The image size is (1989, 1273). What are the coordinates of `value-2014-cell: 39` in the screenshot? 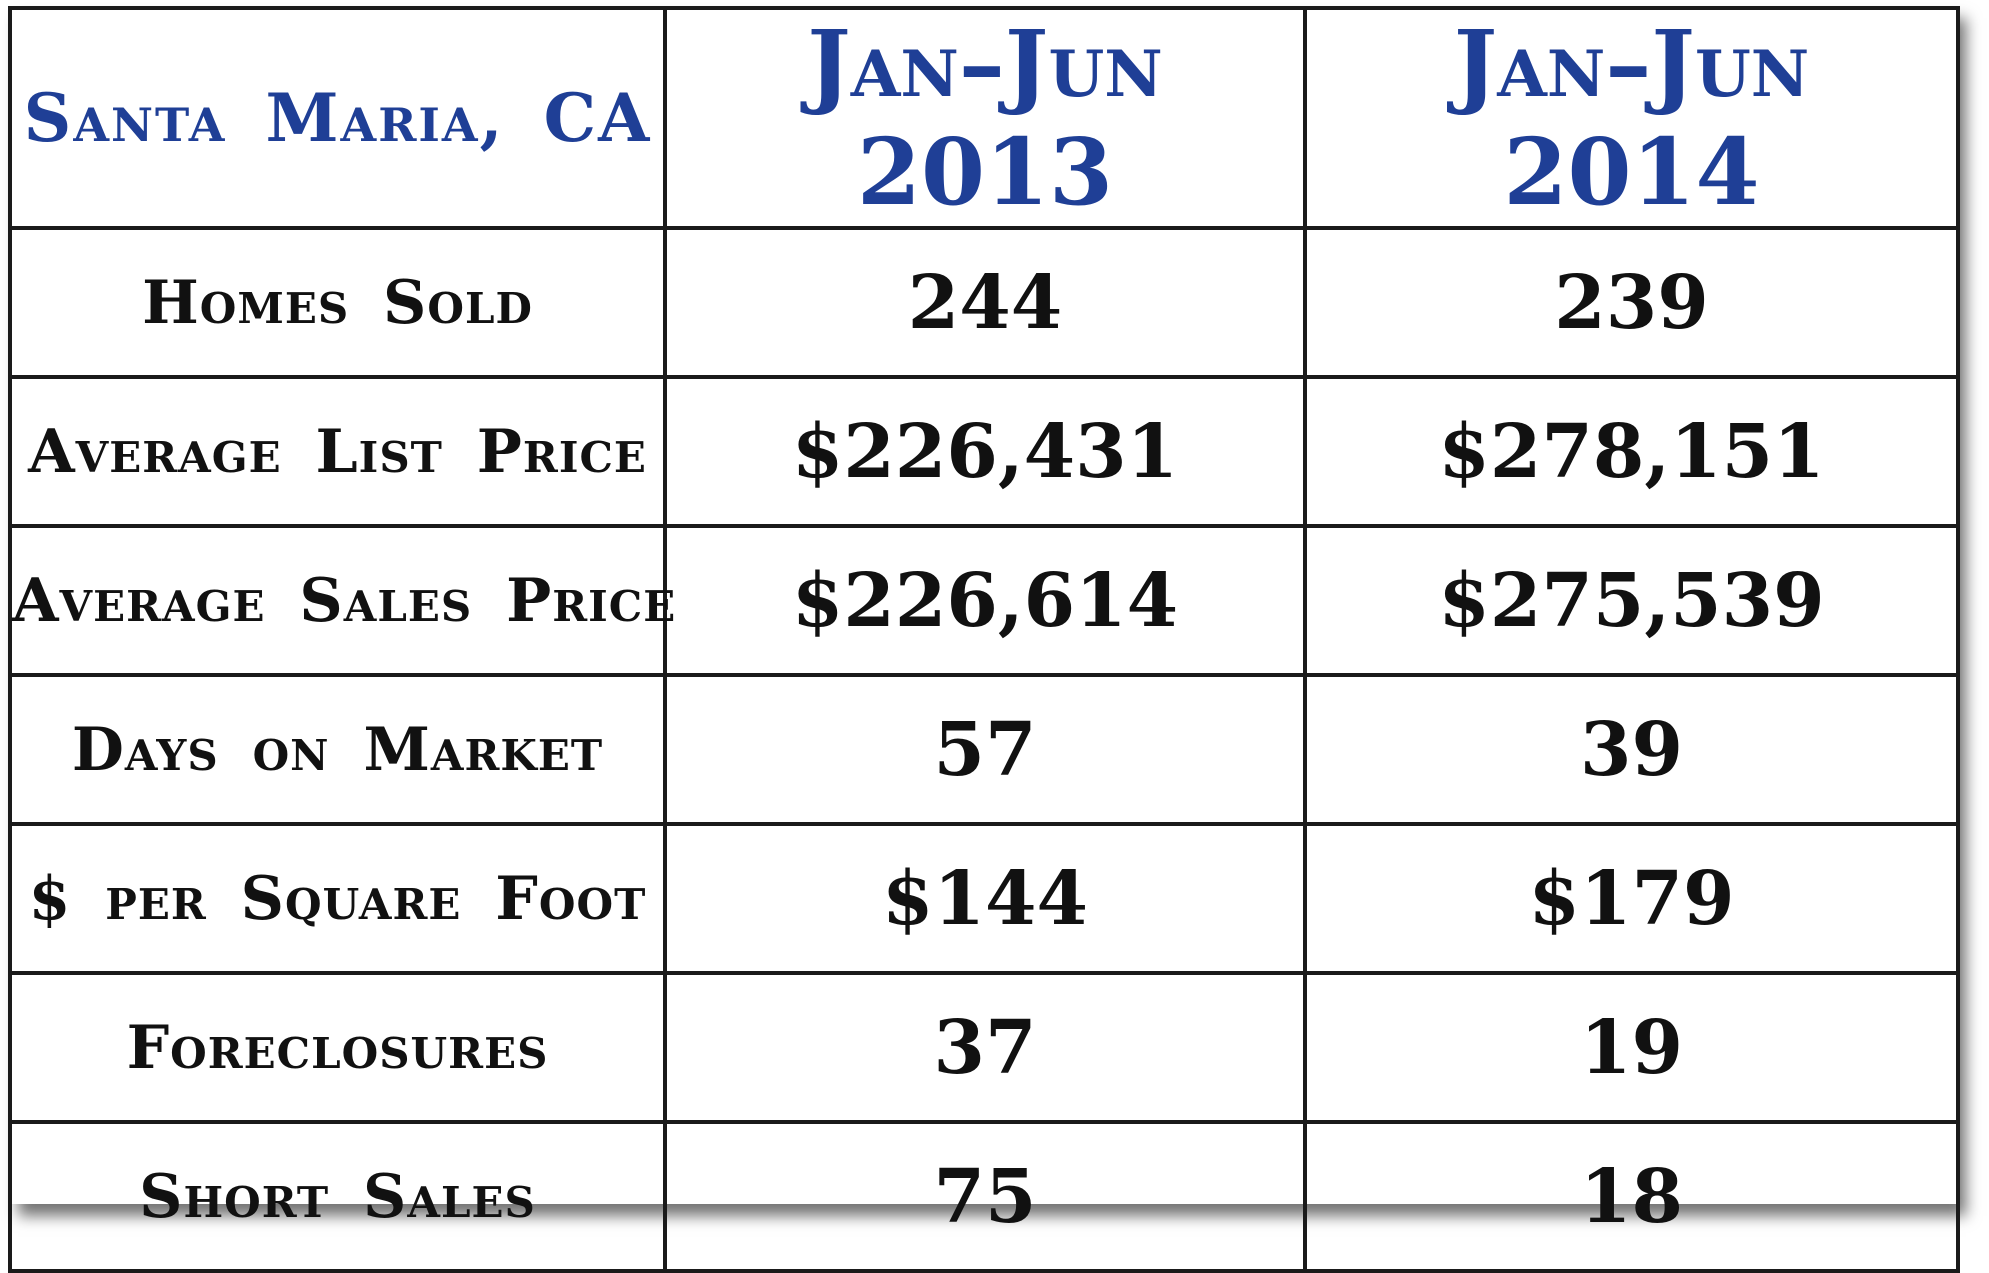 It's located at (1631, 749).